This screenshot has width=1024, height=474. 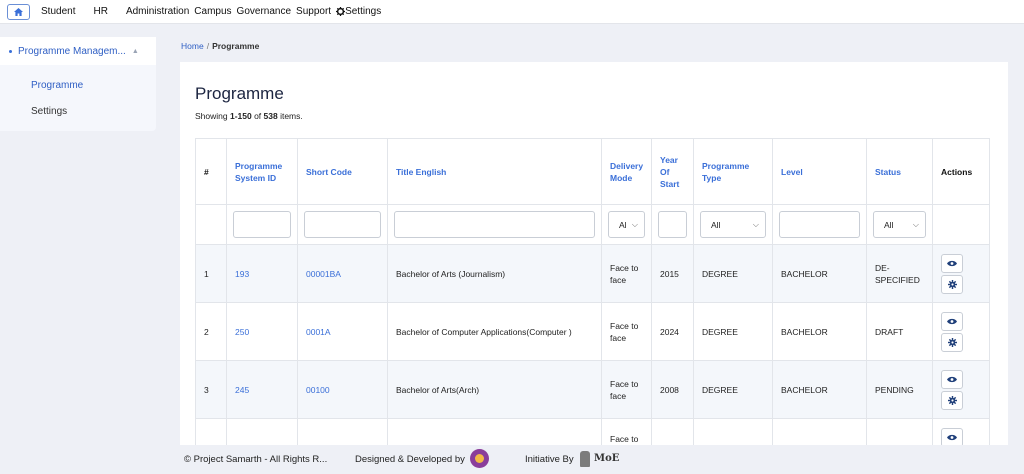 I want to click on cell-index: 1, so click(x=211, y=273).